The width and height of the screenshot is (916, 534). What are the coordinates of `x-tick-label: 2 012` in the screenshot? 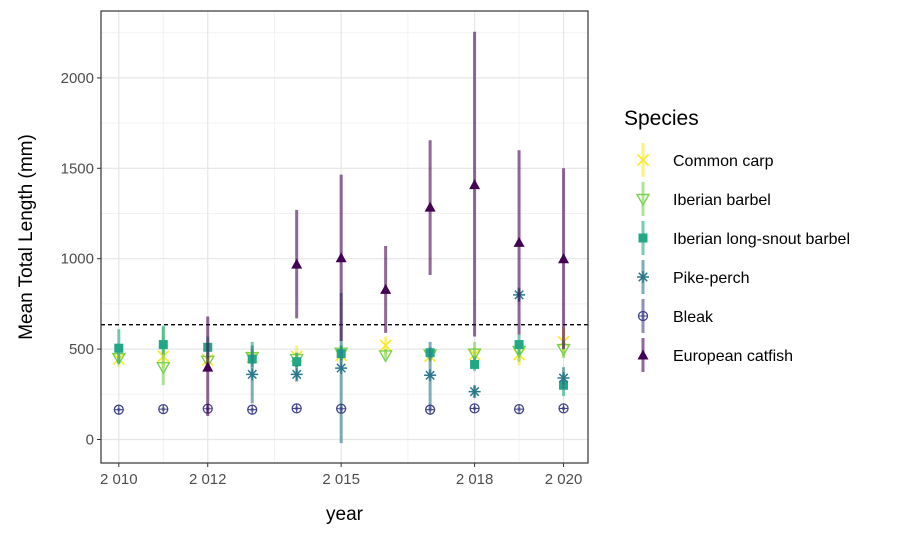 It's located at (208, 479).